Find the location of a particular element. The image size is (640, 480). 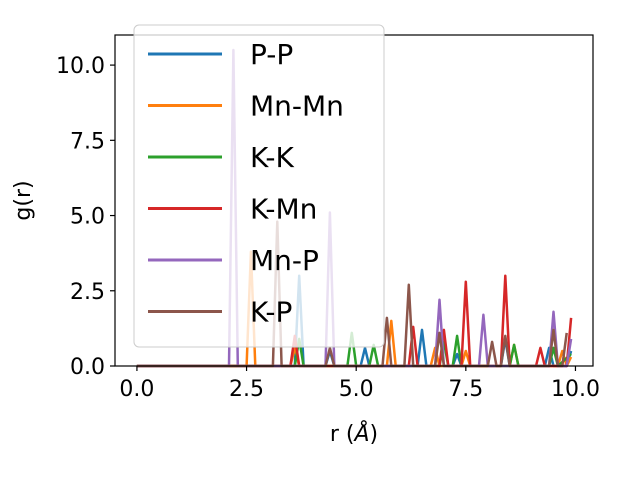

x-tick-label: 5.0 is located at coordinates (356, 389).